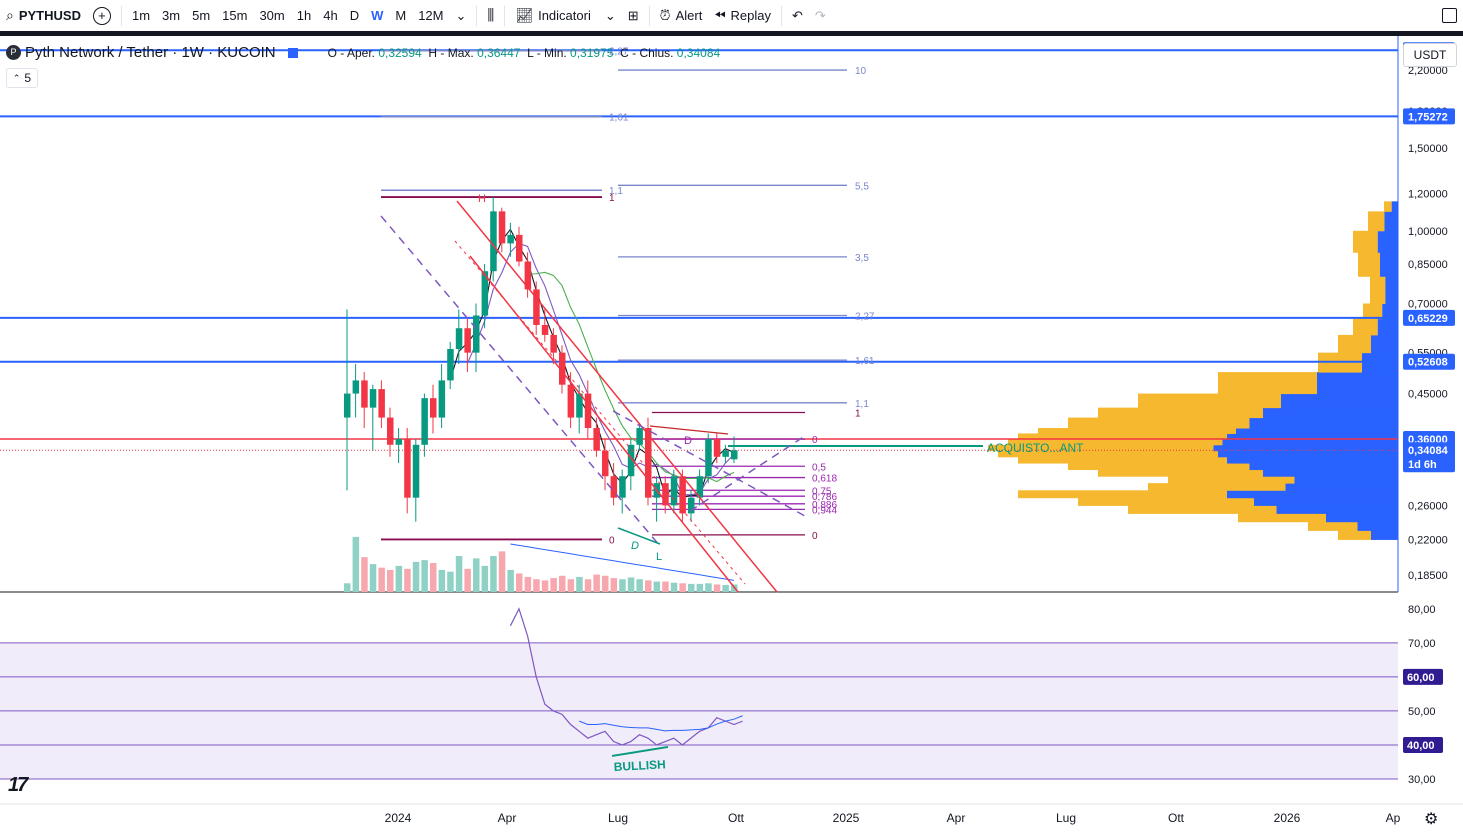 Image resolution: width=1463 pixels, height=834 pixels. Describe the element at coordinates (141, 15) in the screenshot. I see `timeframe-1m: 1m` at that location.